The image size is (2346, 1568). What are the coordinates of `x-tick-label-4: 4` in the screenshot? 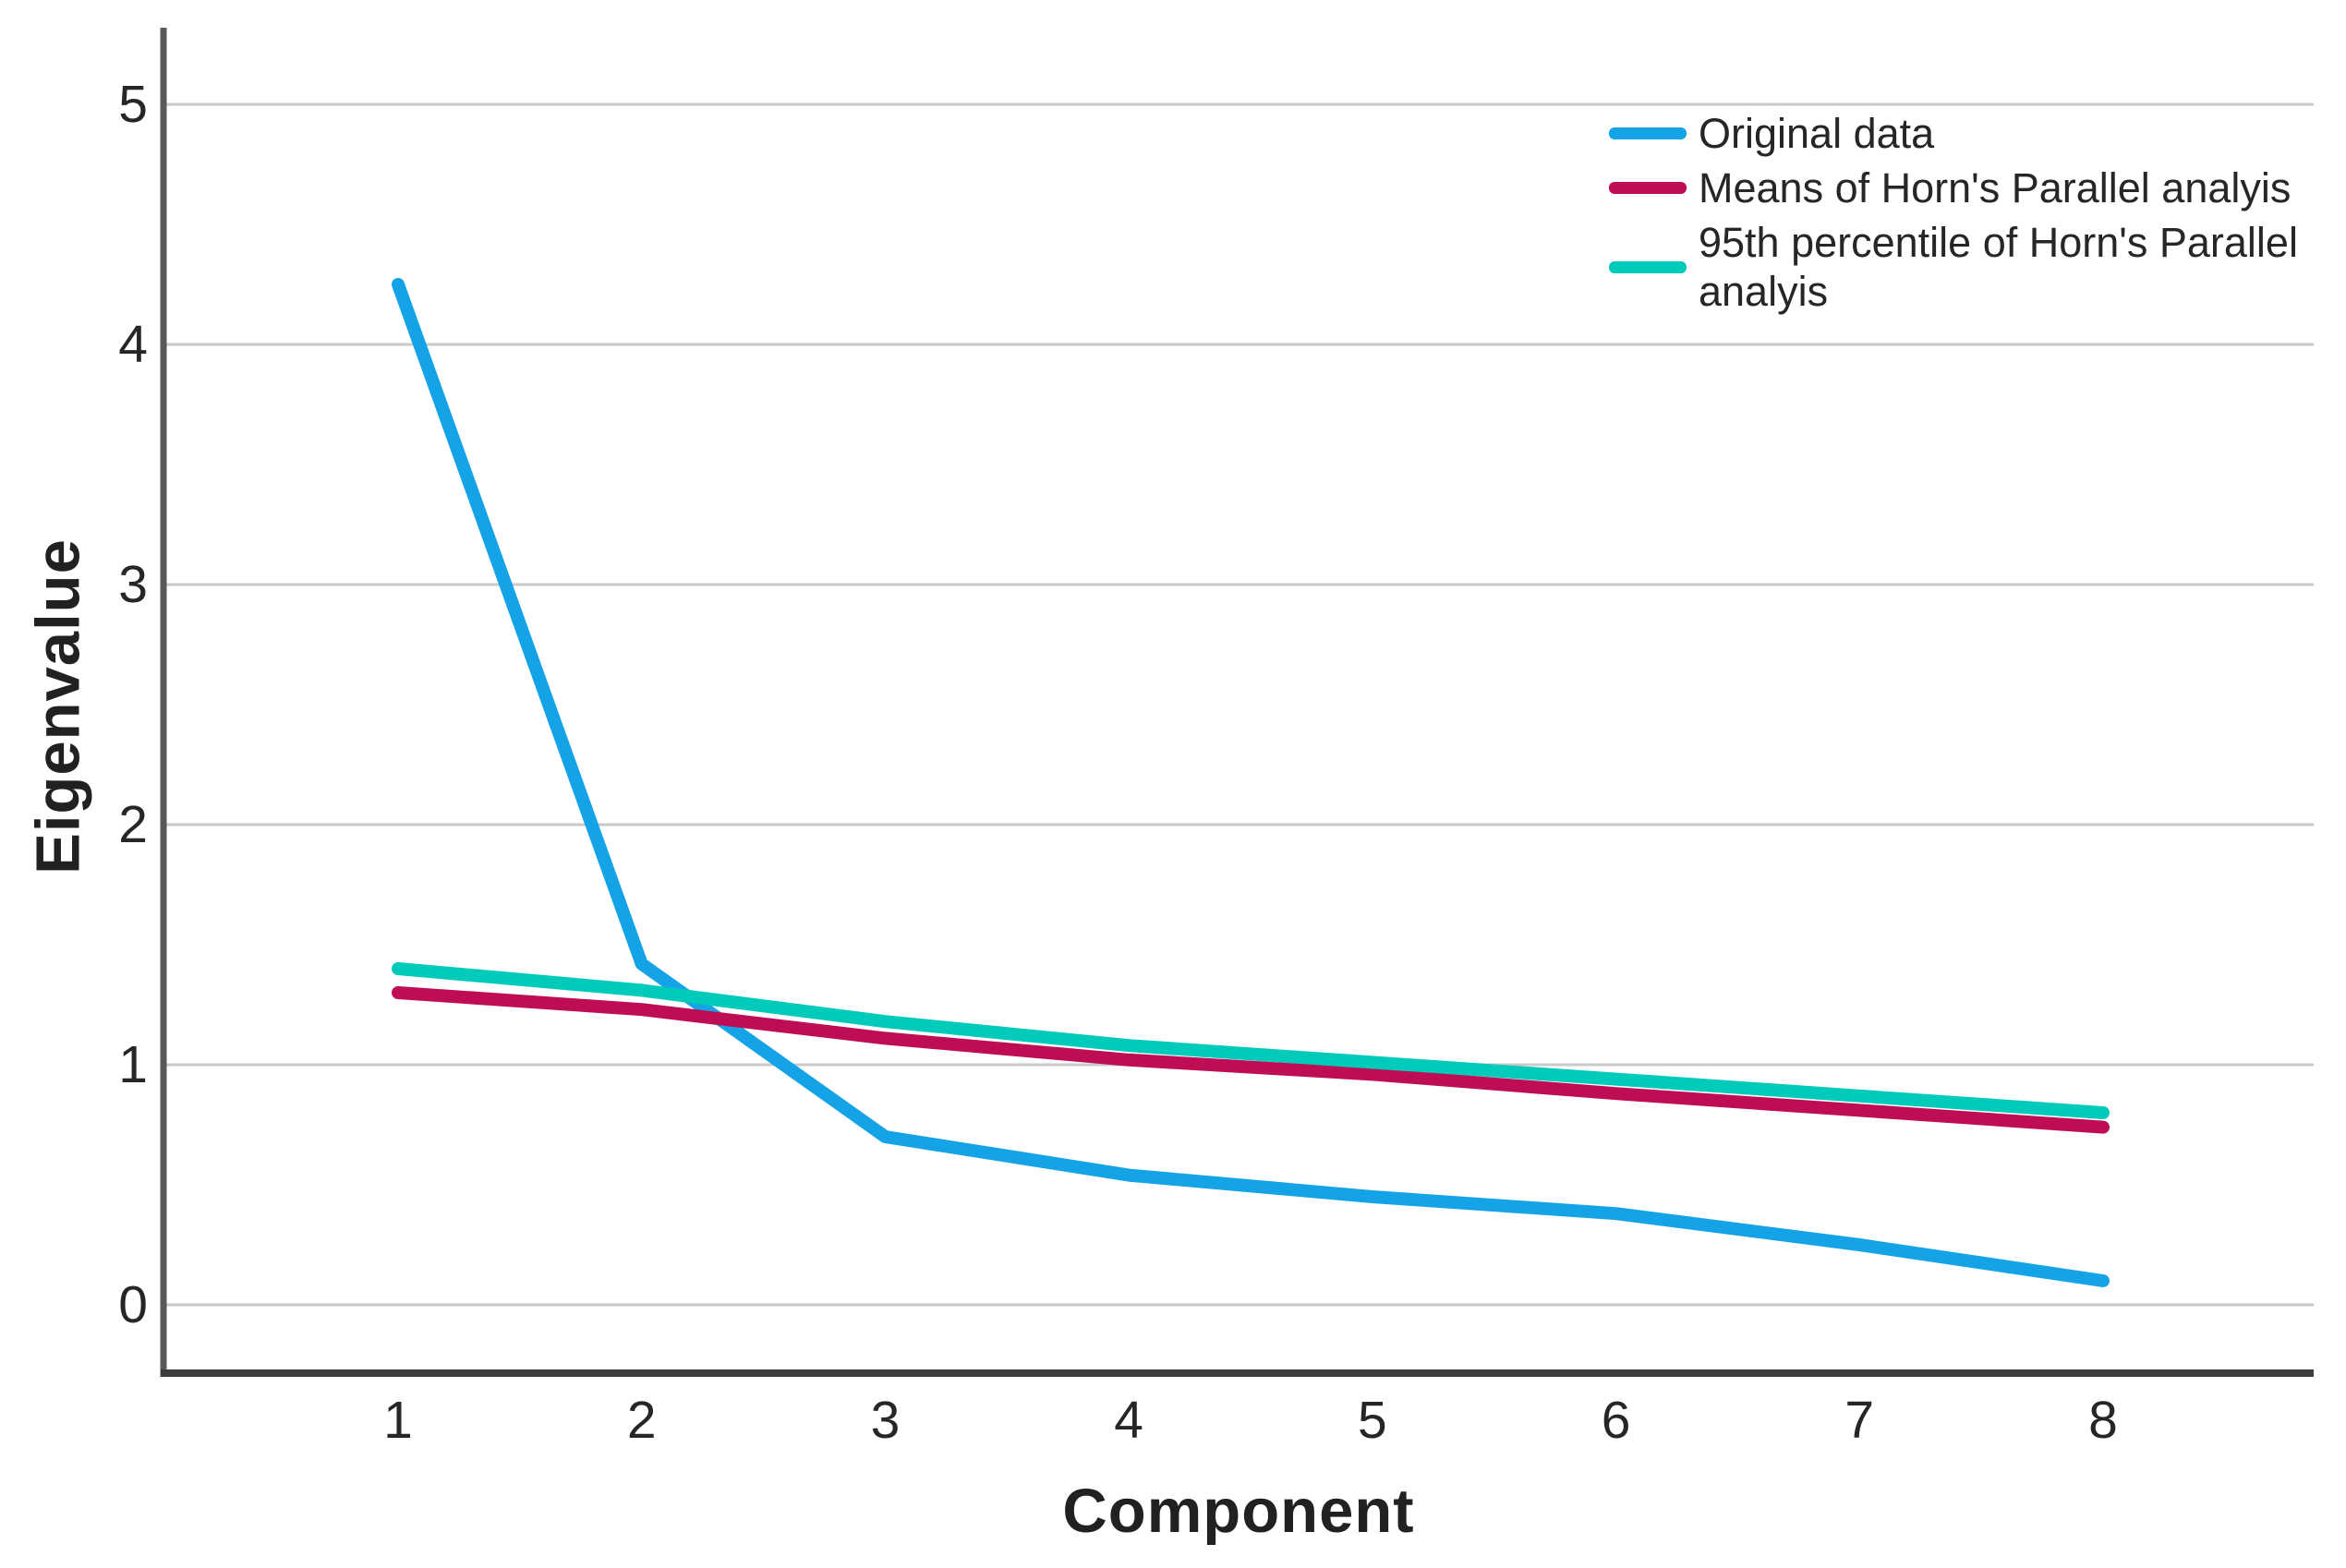 It's located at (1128, 1421).